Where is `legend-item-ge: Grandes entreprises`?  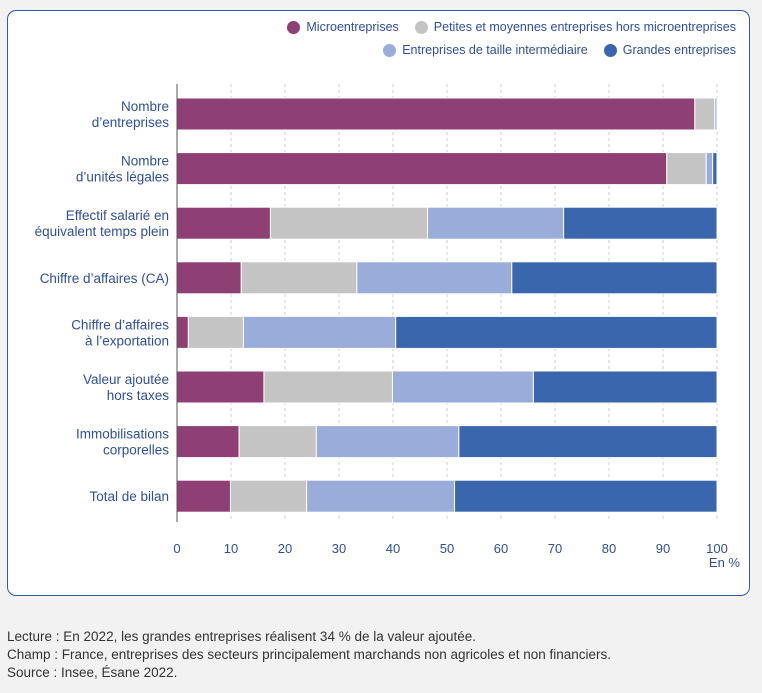
legend-item-ge: Grandes entreprises is located at coordinates (669, 50).